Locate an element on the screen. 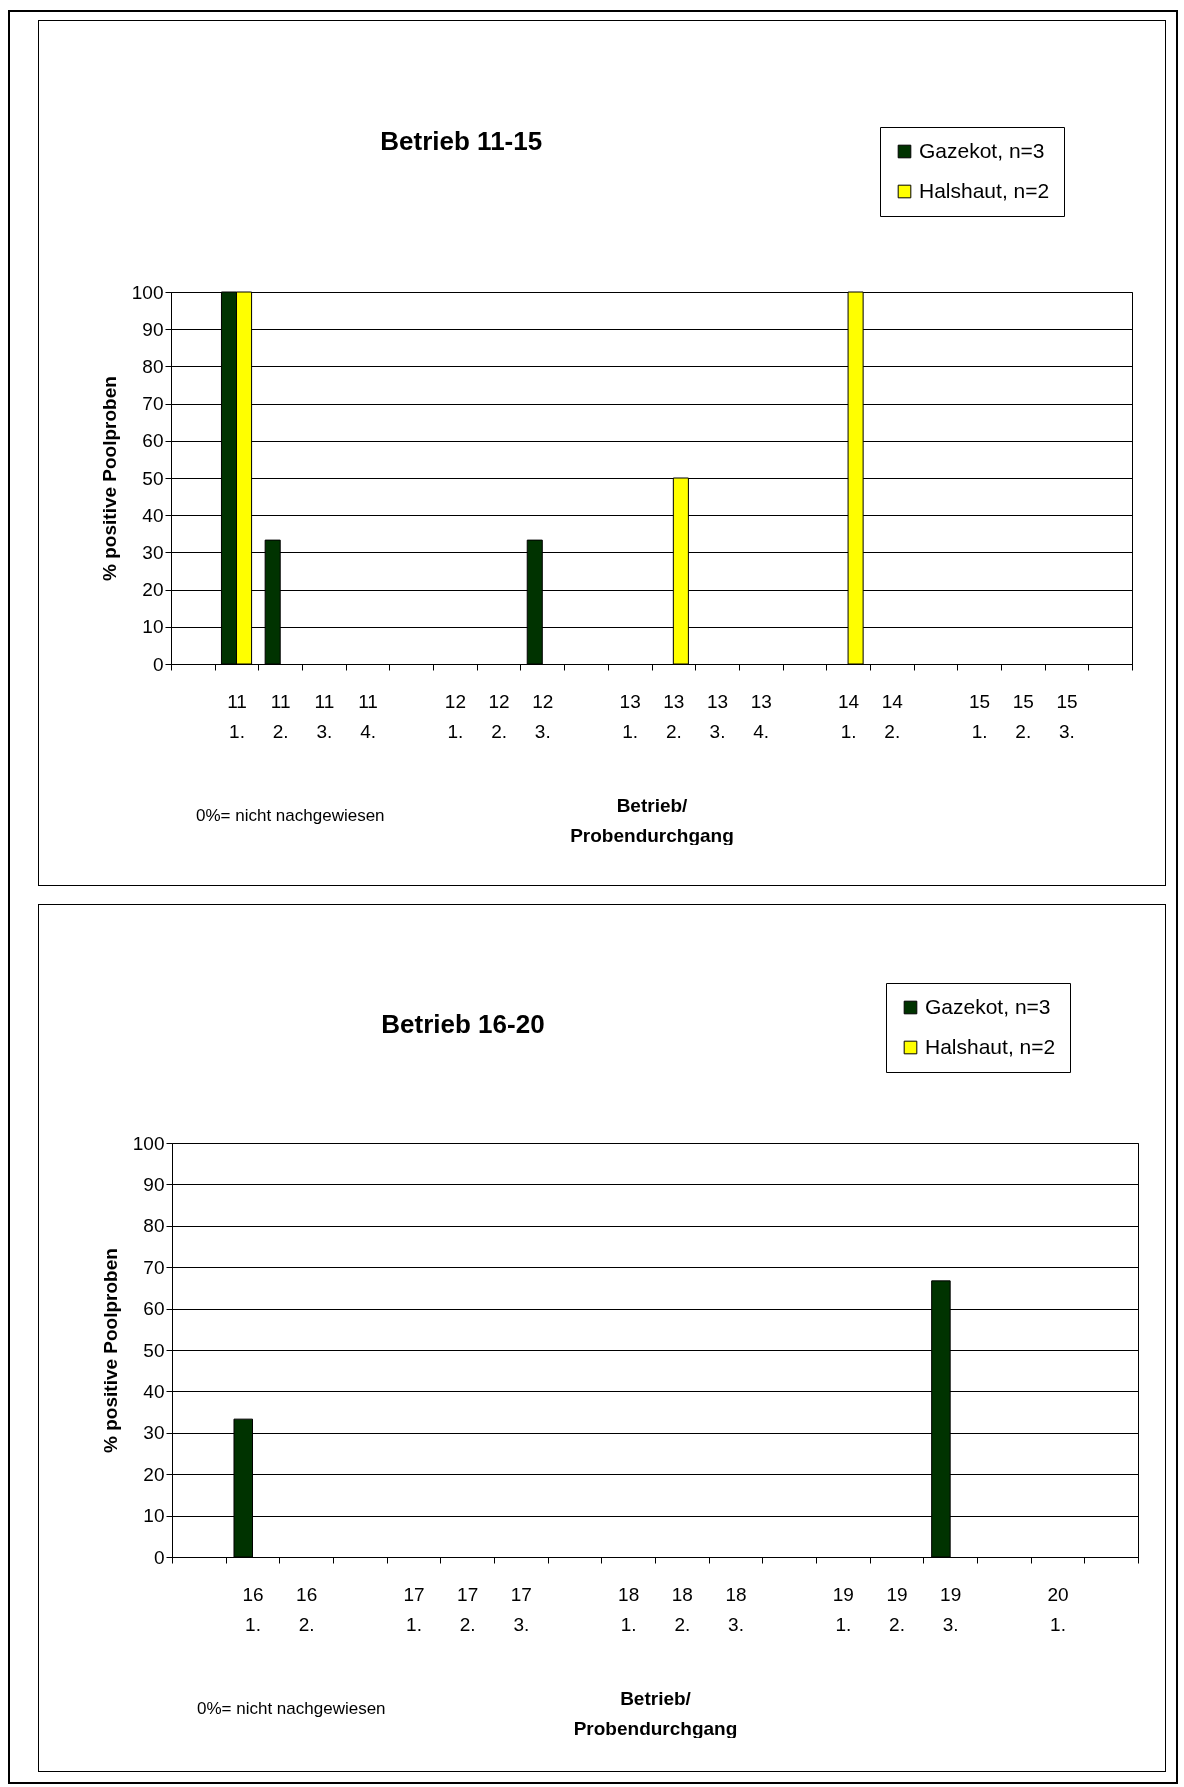 This screenshot has width=1184, height=1787. x-tick-label: 18 1. is located at coordinates (629, 1609).